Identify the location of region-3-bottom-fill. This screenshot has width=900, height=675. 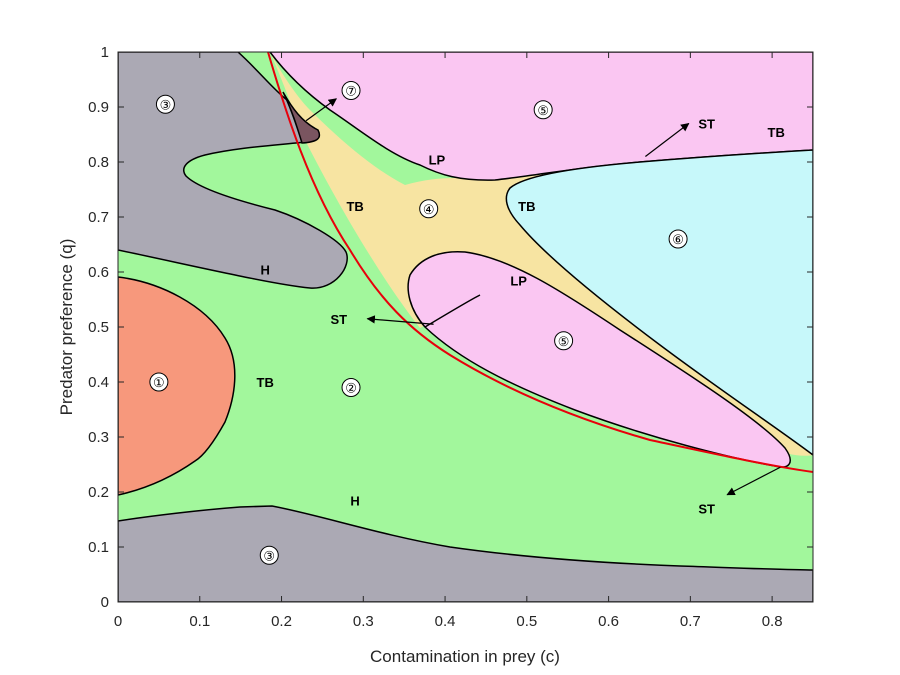
(465, 553).